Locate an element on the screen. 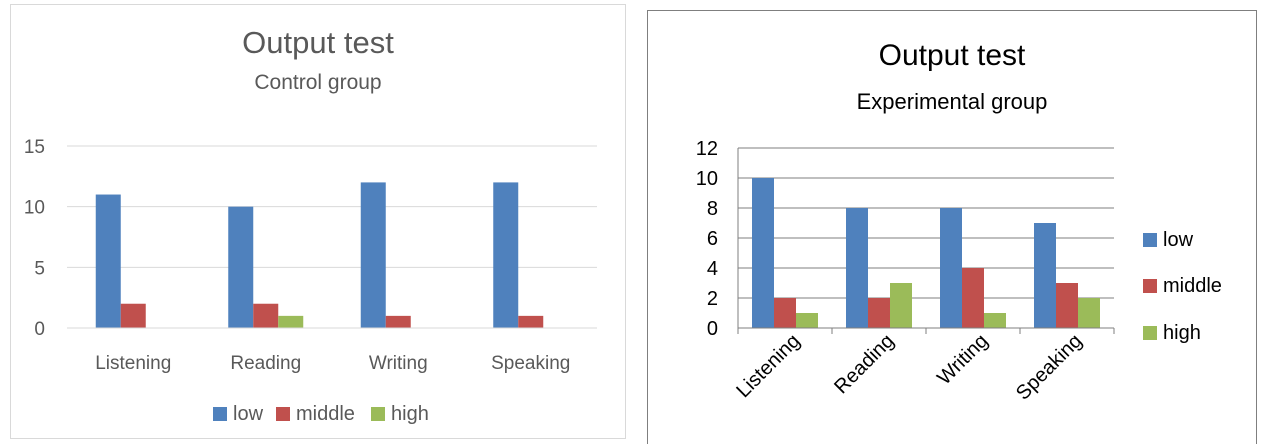 Image resolution: width=1269 pixels, height=445 pixels. y-tick-label: 12 is located at coordinates (707, 149).